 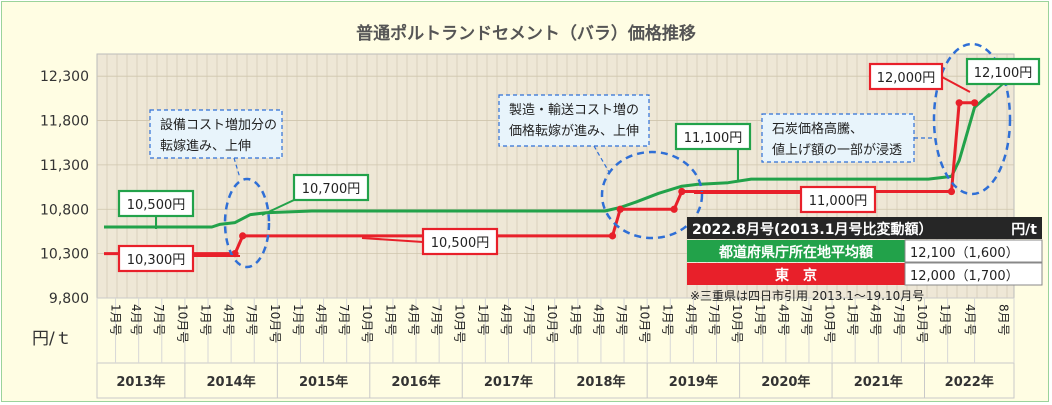 I want to click on table-header: 2022.8月号(2013.1月号比変動額）, so click(x=812, y=229).